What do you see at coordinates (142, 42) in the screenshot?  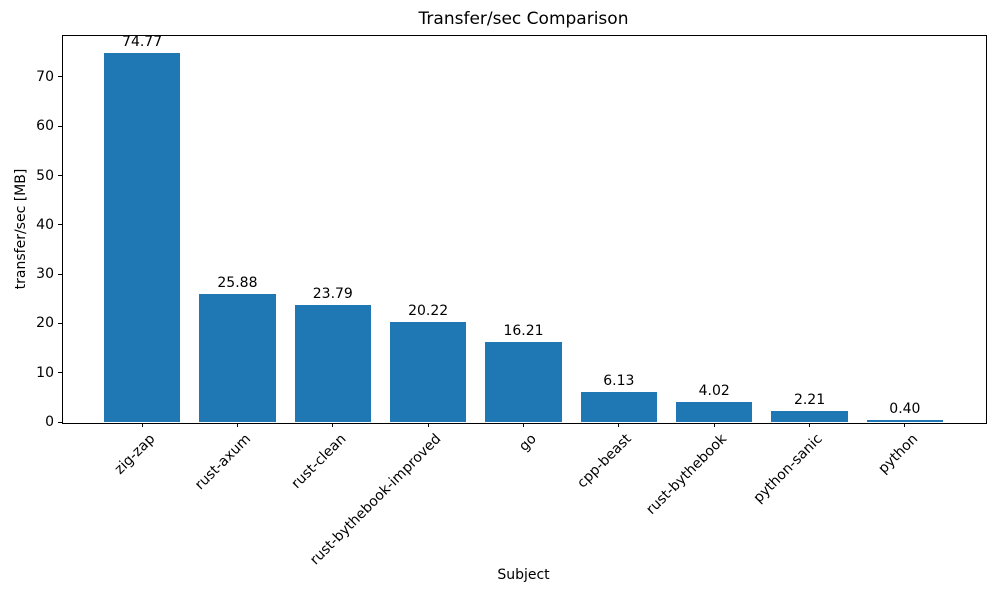 I see `bar-value-label: 74.77` at bounding box center [142, 42].